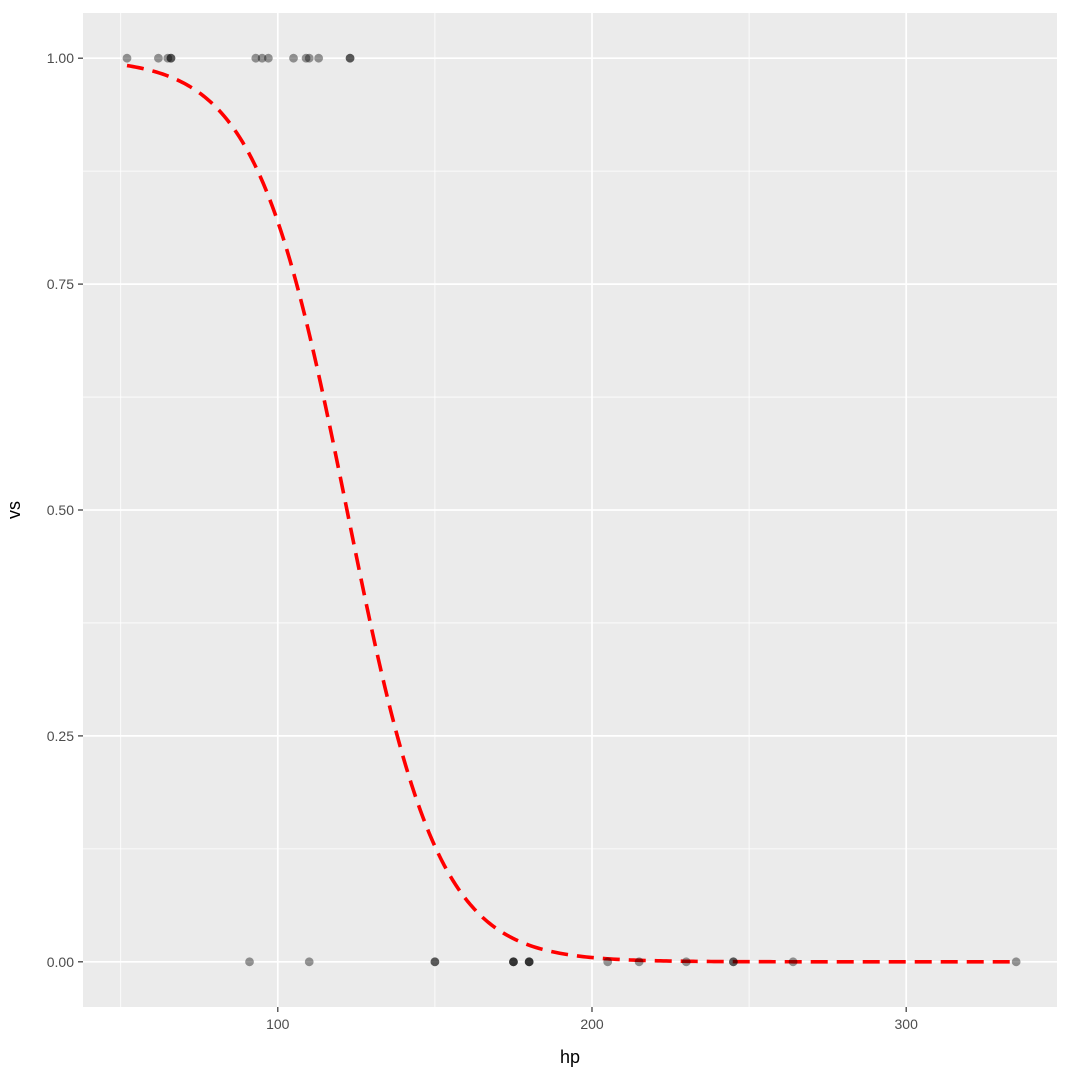  What do you see at coordinates (570, 1057) in the screenshot?
I see `x-axis-title: hp` at bounding box center [570, 1057].